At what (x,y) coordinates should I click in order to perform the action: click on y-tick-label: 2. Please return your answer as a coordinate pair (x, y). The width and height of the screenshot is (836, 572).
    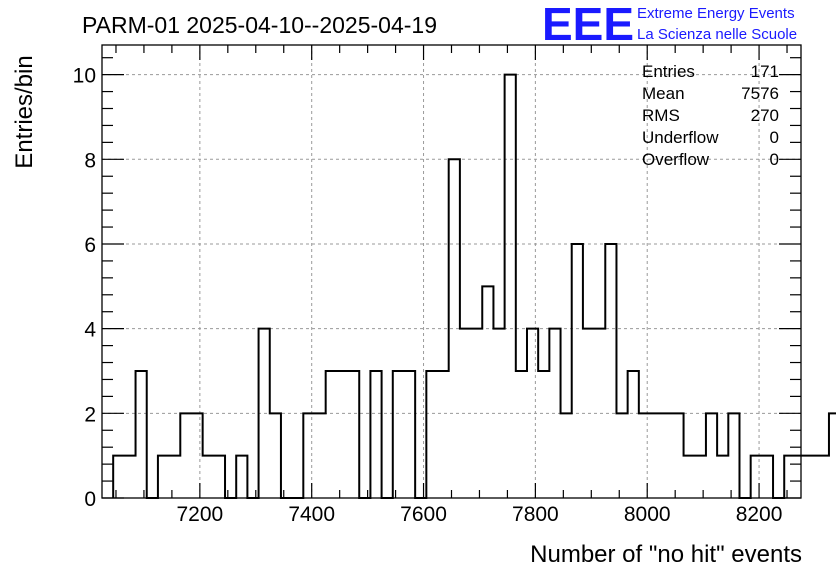
    Looking at the image, I should click on (90, 414).